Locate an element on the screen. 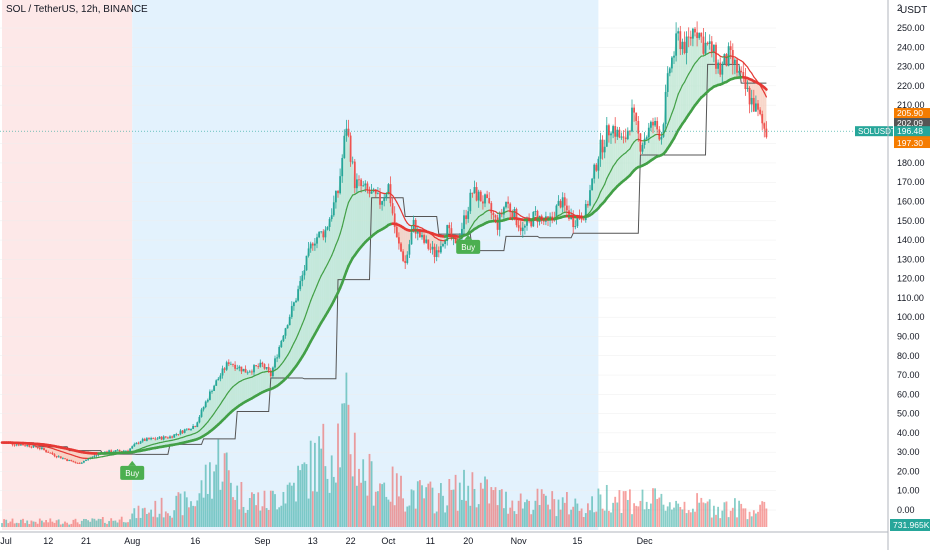 Image resolution: width=932 pixels, height=555 pixels. x-tick-label: 20 is located at coordinates (468, 541).